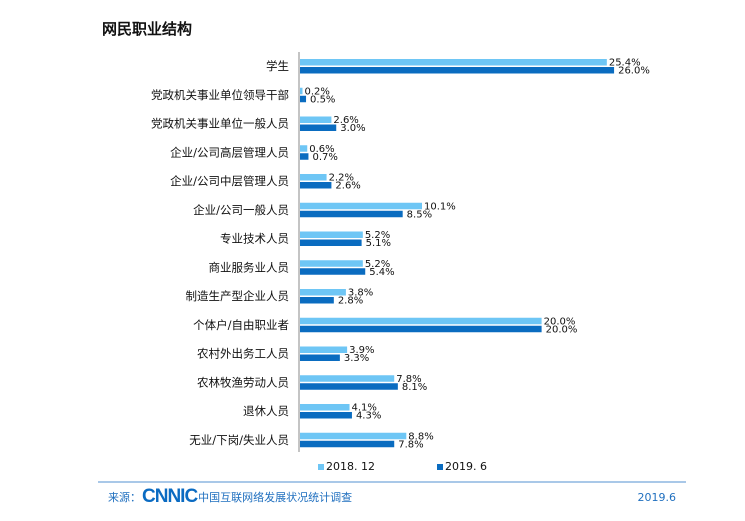 The image size is (745, 521). I want to click on data-label: 26.0%, so click(634, 71).